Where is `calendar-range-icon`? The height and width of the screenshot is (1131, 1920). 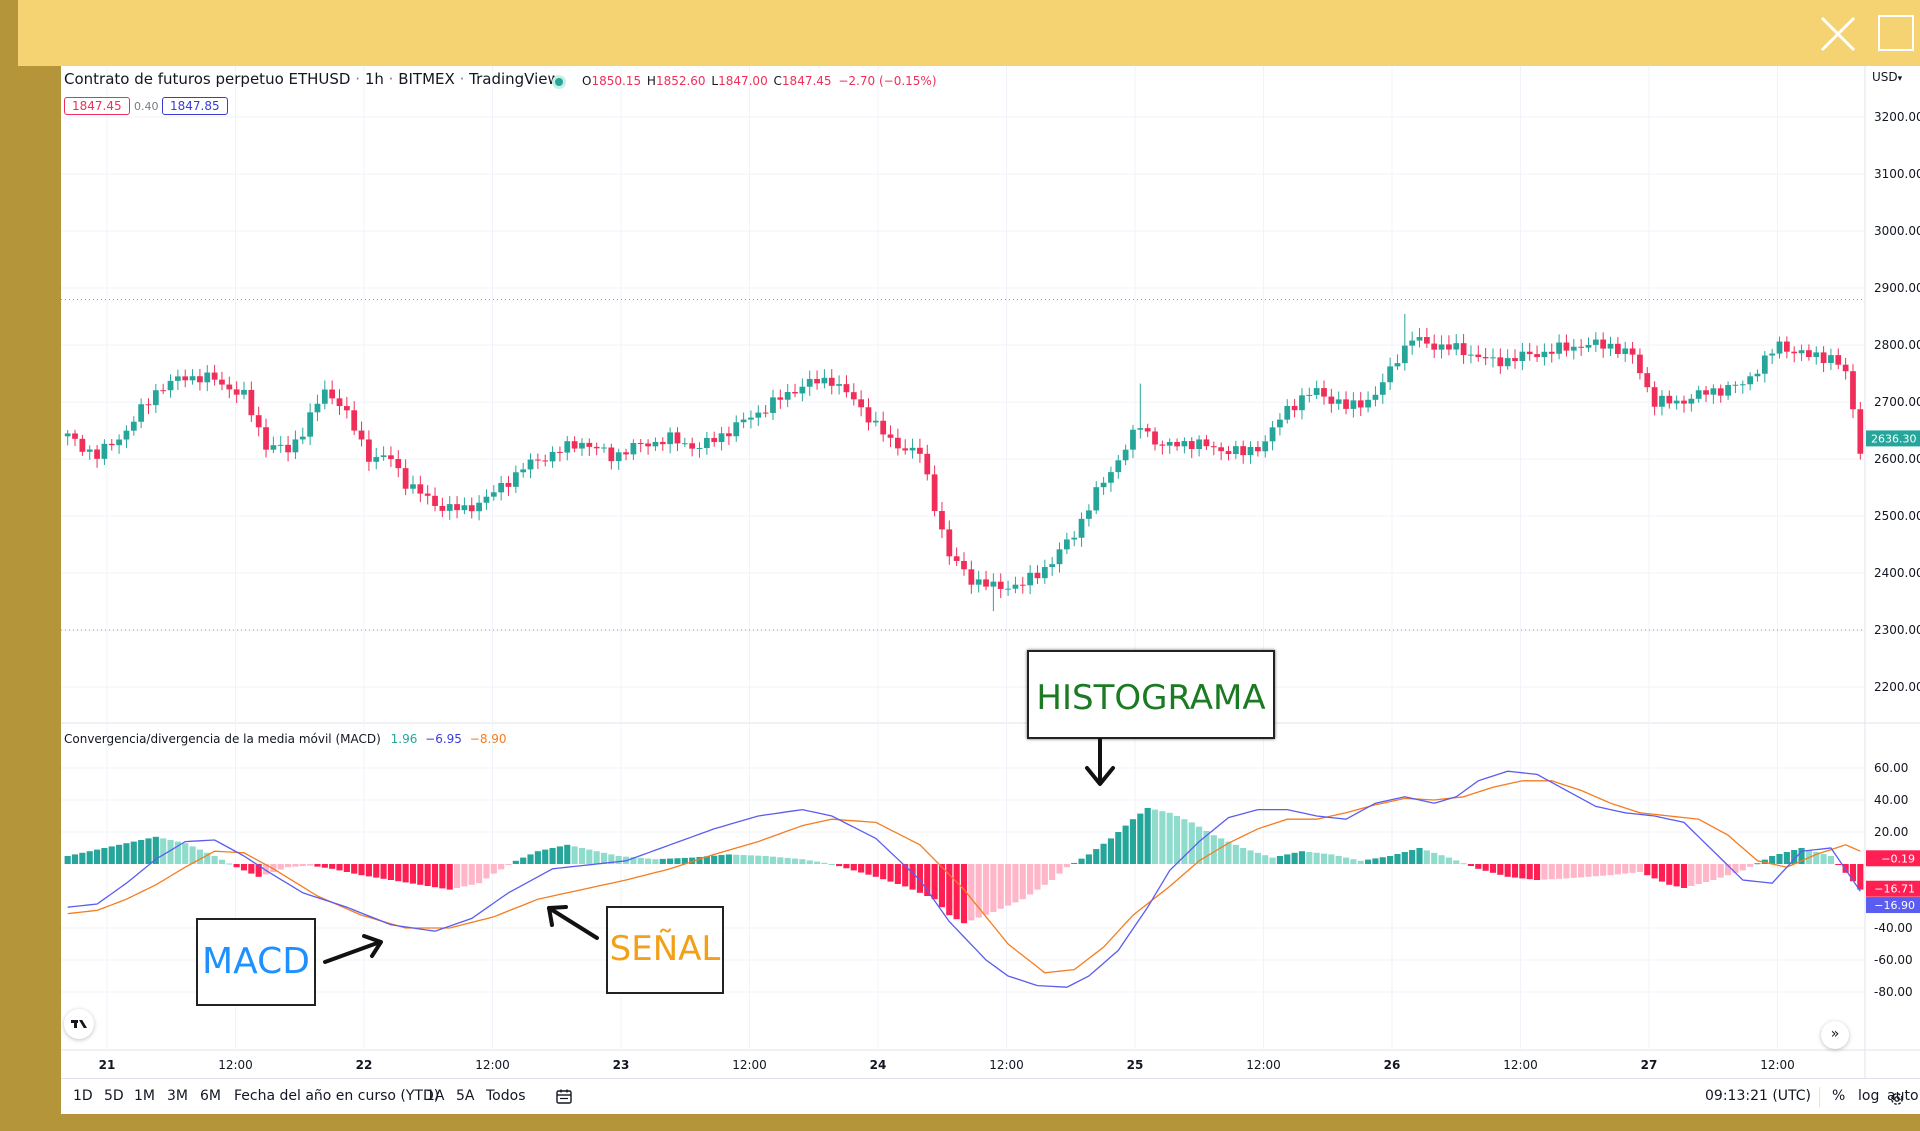
calendar-range-icon is located at coordinates (564, 1097).